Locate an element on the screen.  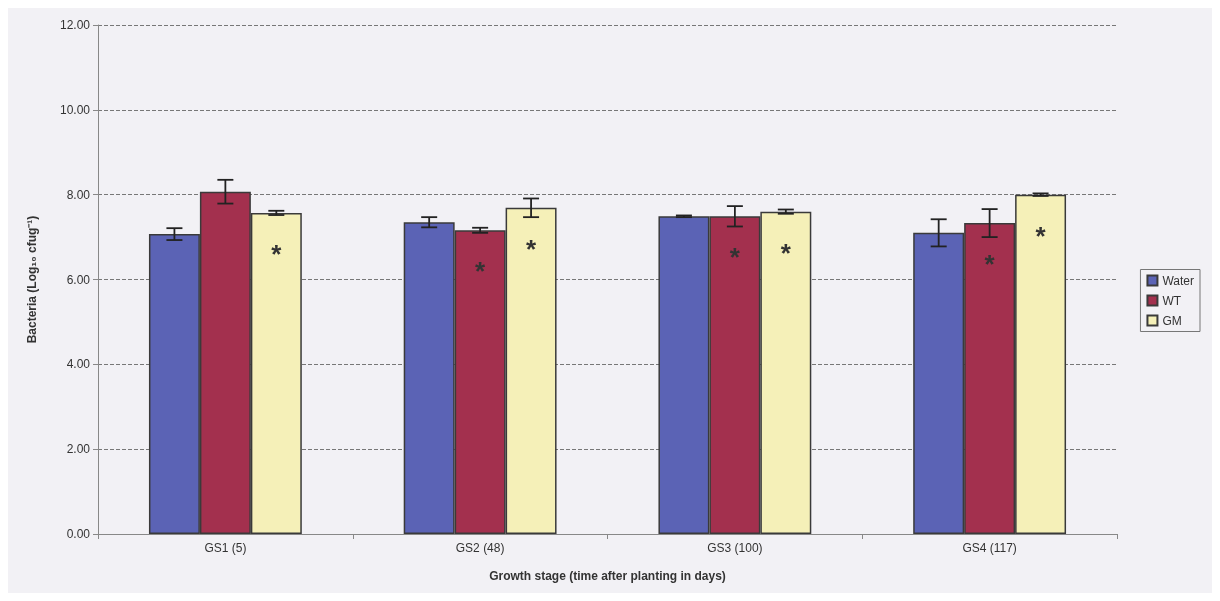
legend-label: GM is located at coordinates (1172, 320).